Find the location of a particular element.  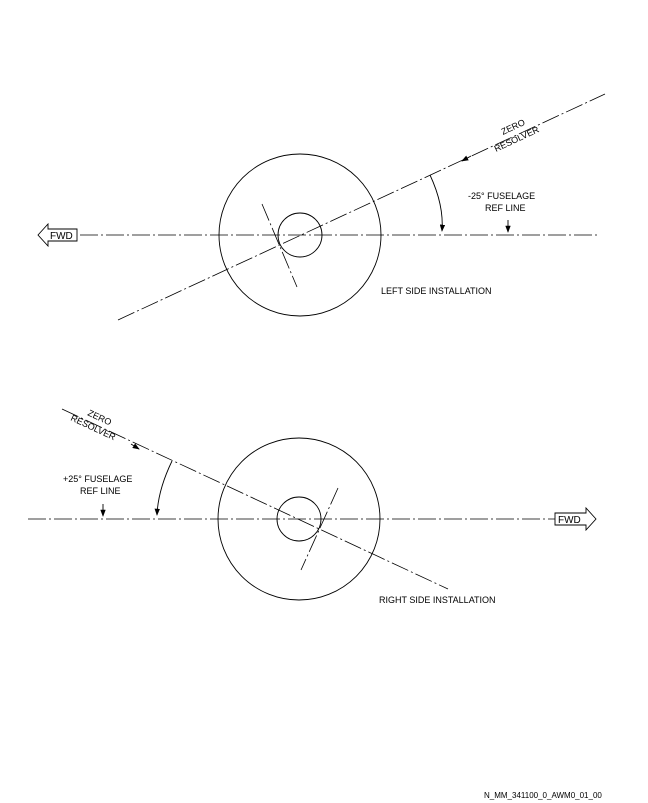

angle-label: -25° FUSELAGE is located at coordinates (501, 196).